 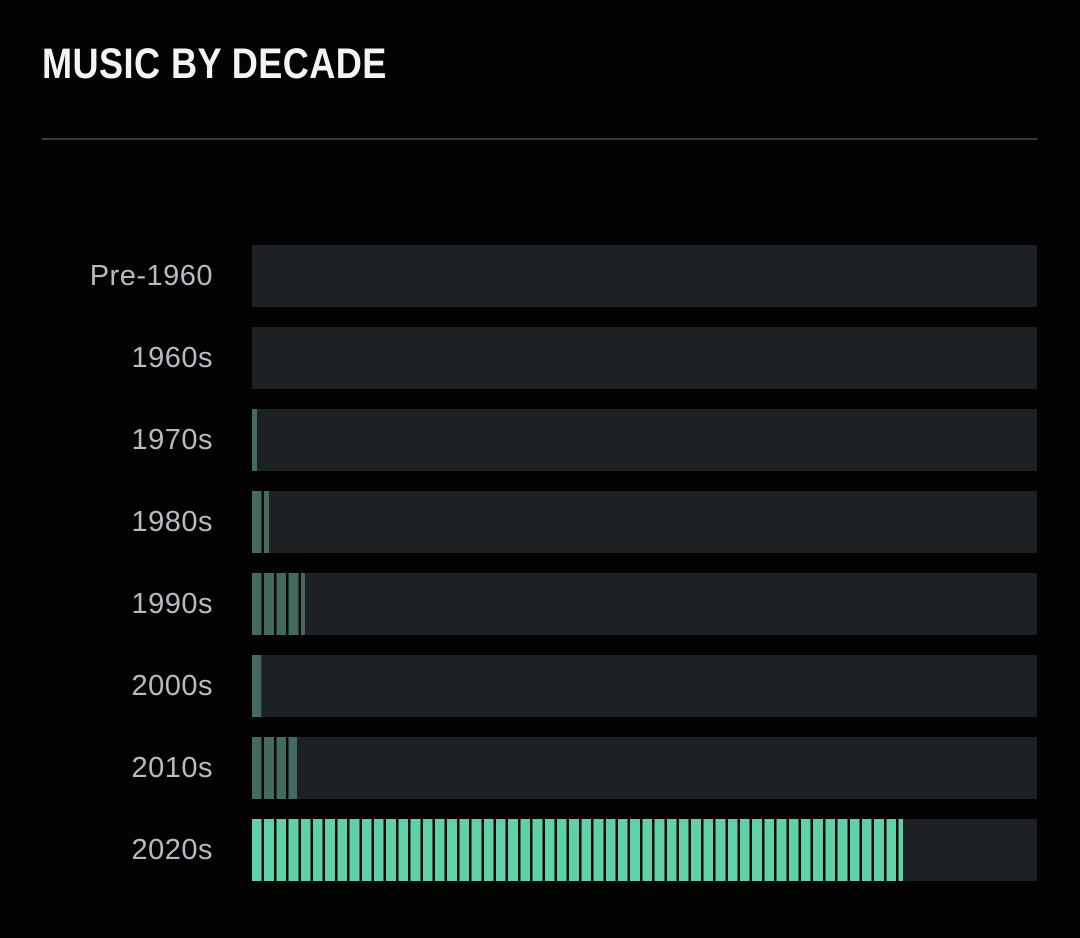 I want to click on decade-label: 2010s, so click(x=172, y=768).